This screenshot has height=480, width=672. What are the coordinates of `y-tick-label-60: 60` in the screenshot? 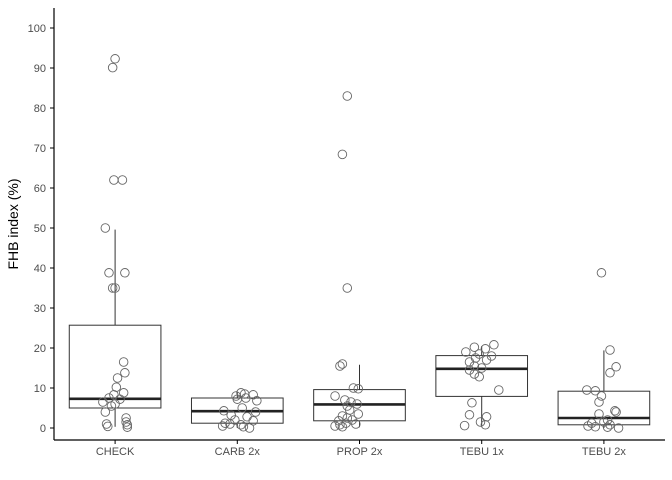 It's located at (40, 189).